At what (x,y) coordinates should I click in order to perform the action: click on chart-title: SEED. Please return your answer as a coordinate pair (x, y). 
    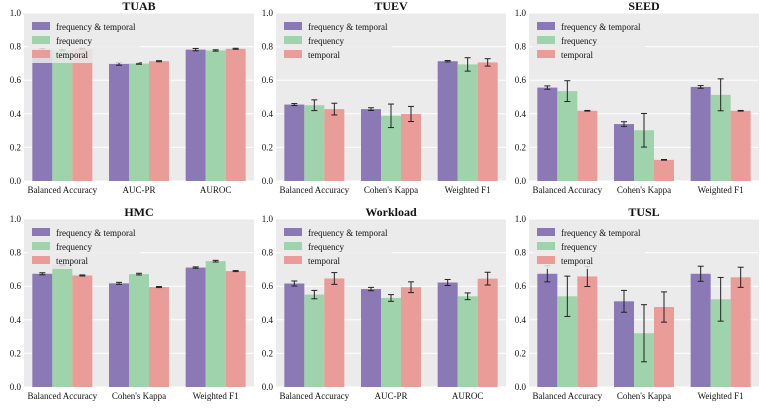
    Looking at the image, I should click on (644, 6).